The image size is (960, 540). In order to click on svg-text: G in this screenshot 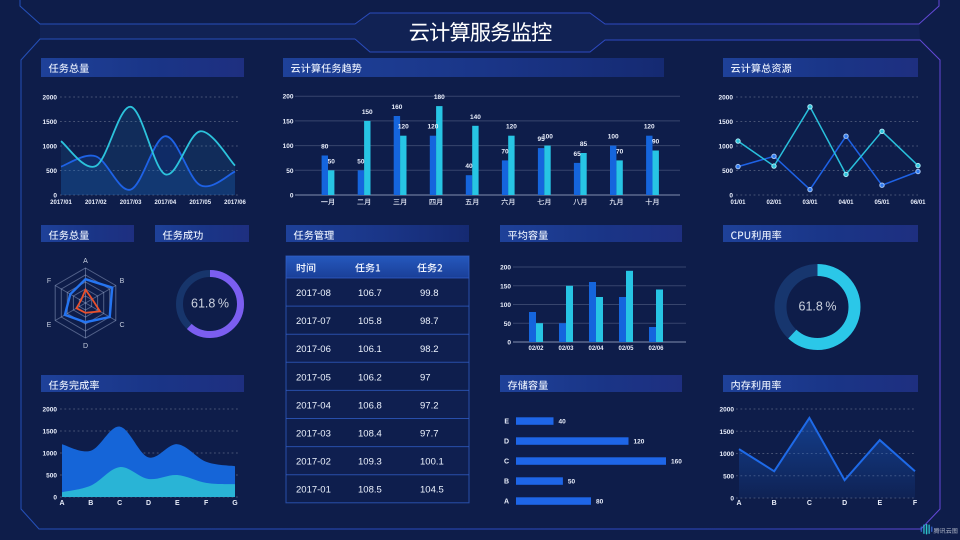, I will do `click(235, 503)`.